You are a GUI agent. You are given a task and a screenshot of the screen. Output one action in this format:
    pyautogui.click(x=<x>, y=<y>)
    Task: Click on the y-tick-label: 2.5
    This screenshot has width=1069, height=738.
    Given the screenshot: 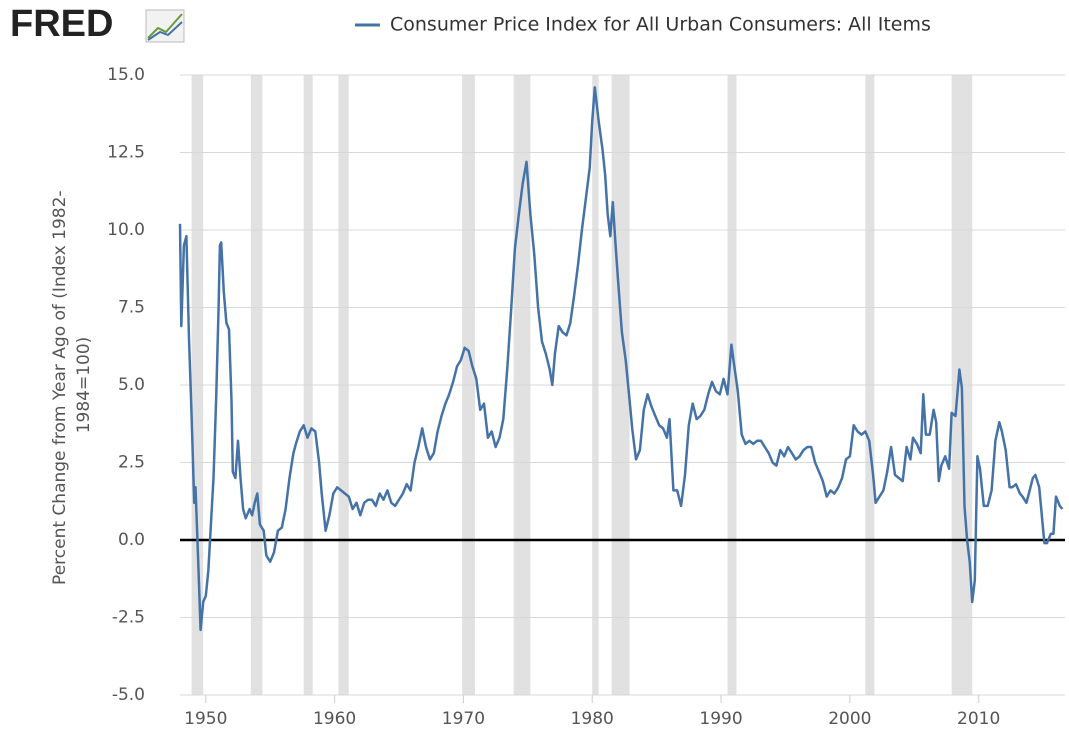 What is the action you would take?
    pyautogui.click(x=131, y=463)
    